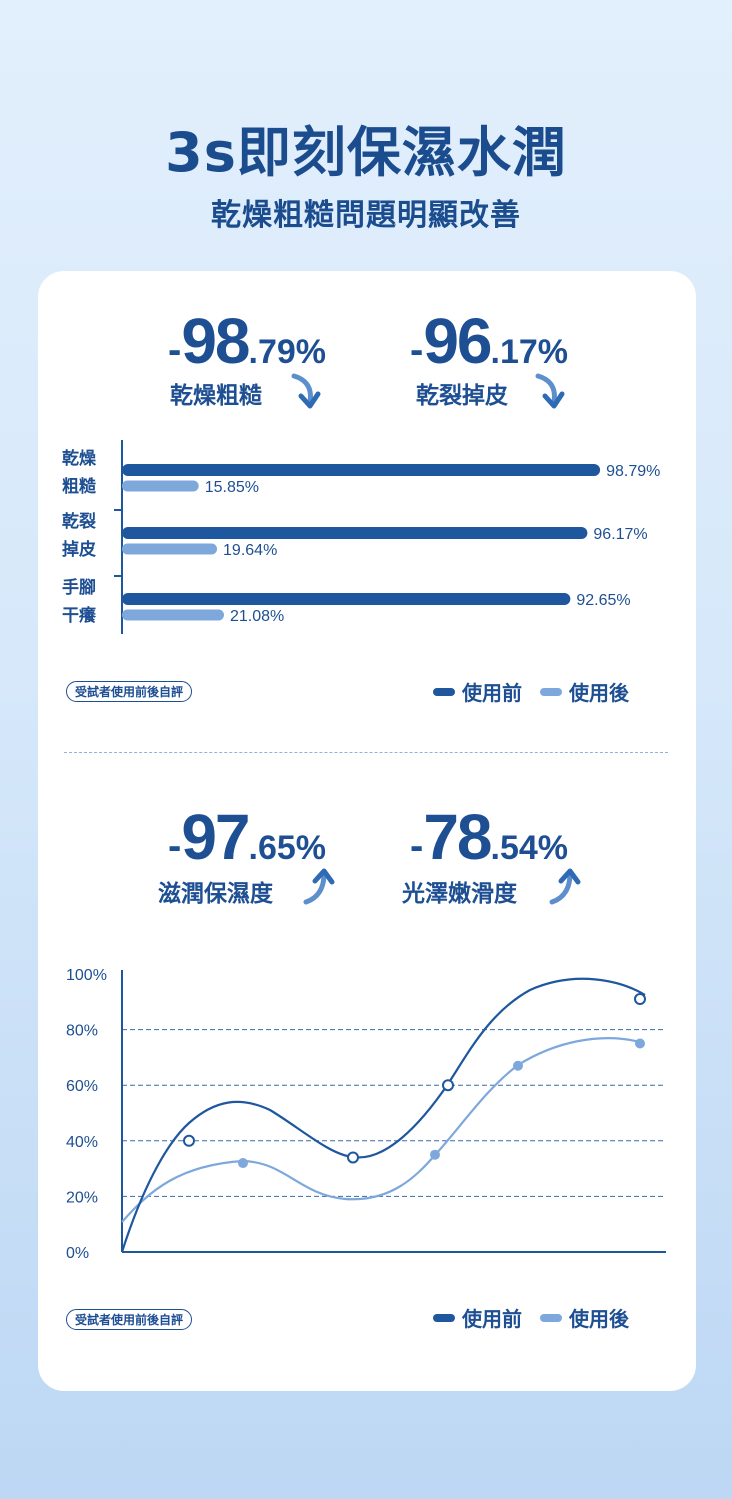 Image resolution: width=732 pixels, height=1499 pixels. Describe the element at coordinates (459, 894) in the screenshot. I see `stat-smoothness-label: 光澤嫩滑度` at that location.